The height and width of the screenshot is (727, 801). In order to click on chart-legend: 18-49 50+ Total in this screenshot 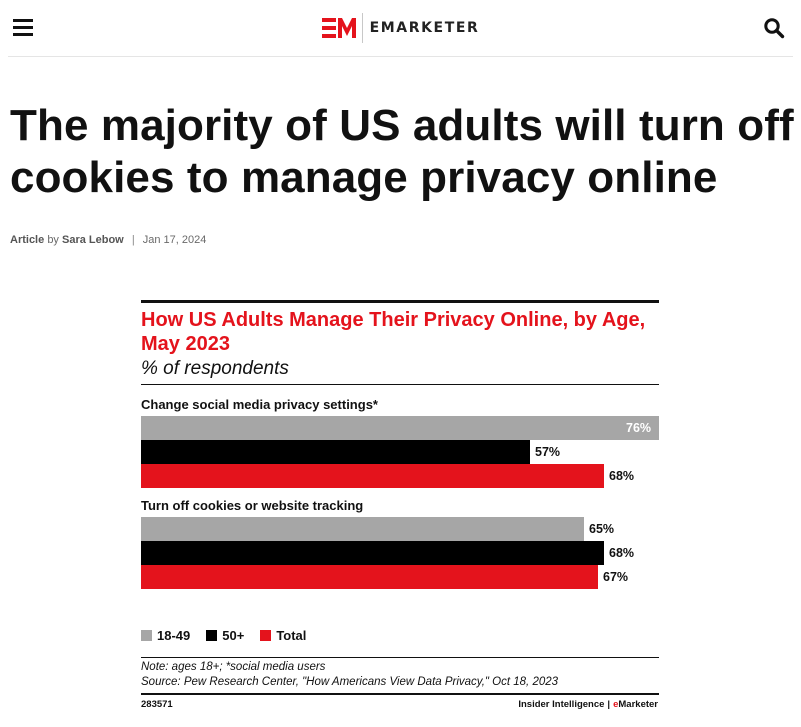, I will do `click(231, 635)`.